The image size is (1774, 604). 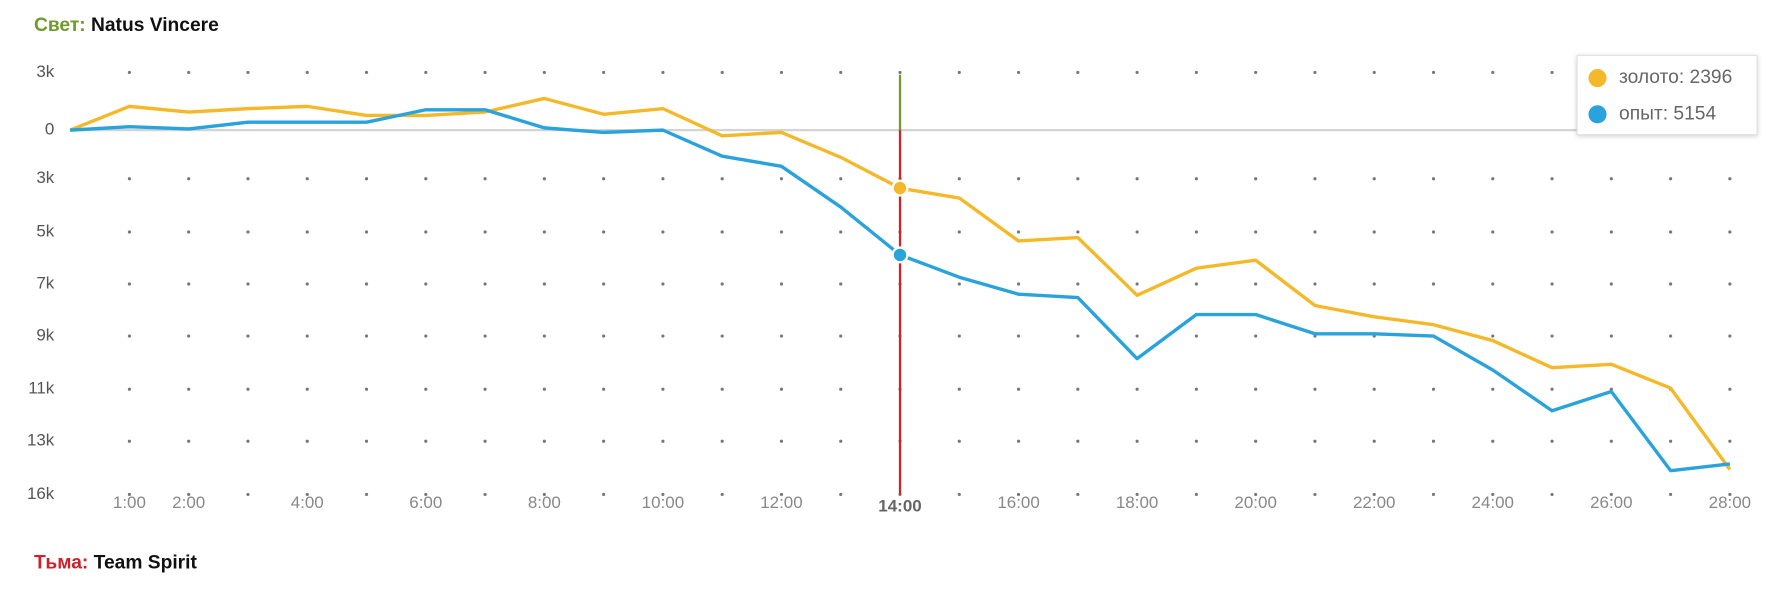 What do you see at coordinates (900, 188) in the screenshot?
I see `hover-point` at bounding box center [900, 188].